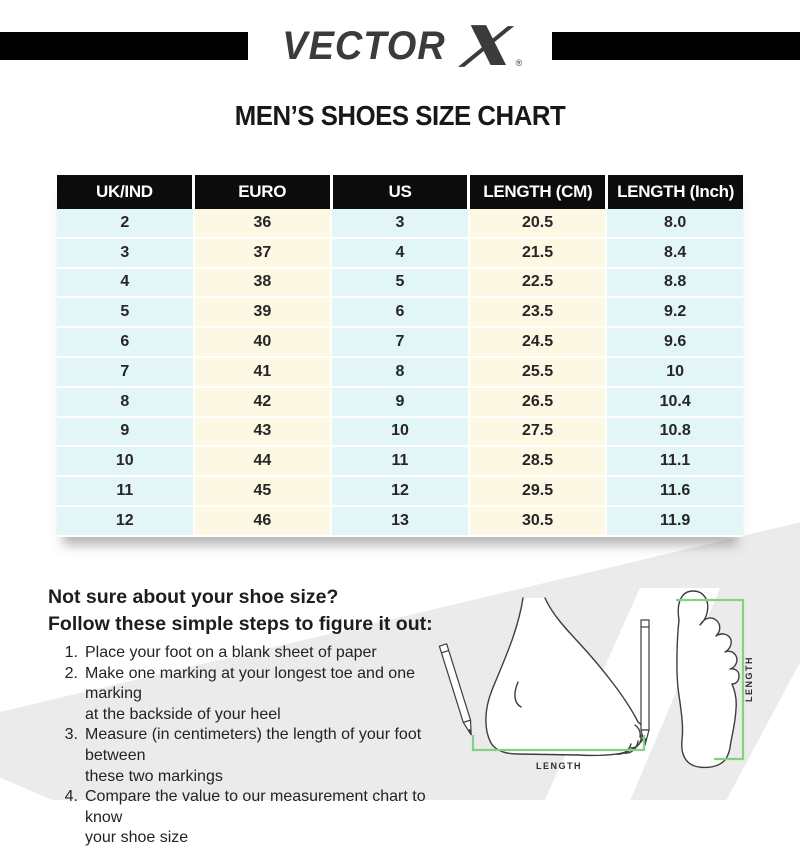 The width and height of the screenshot is (800, 849). Describe the element at coordinates (263, 492) in the screenshot. I see `table-cell: 45` at that location.